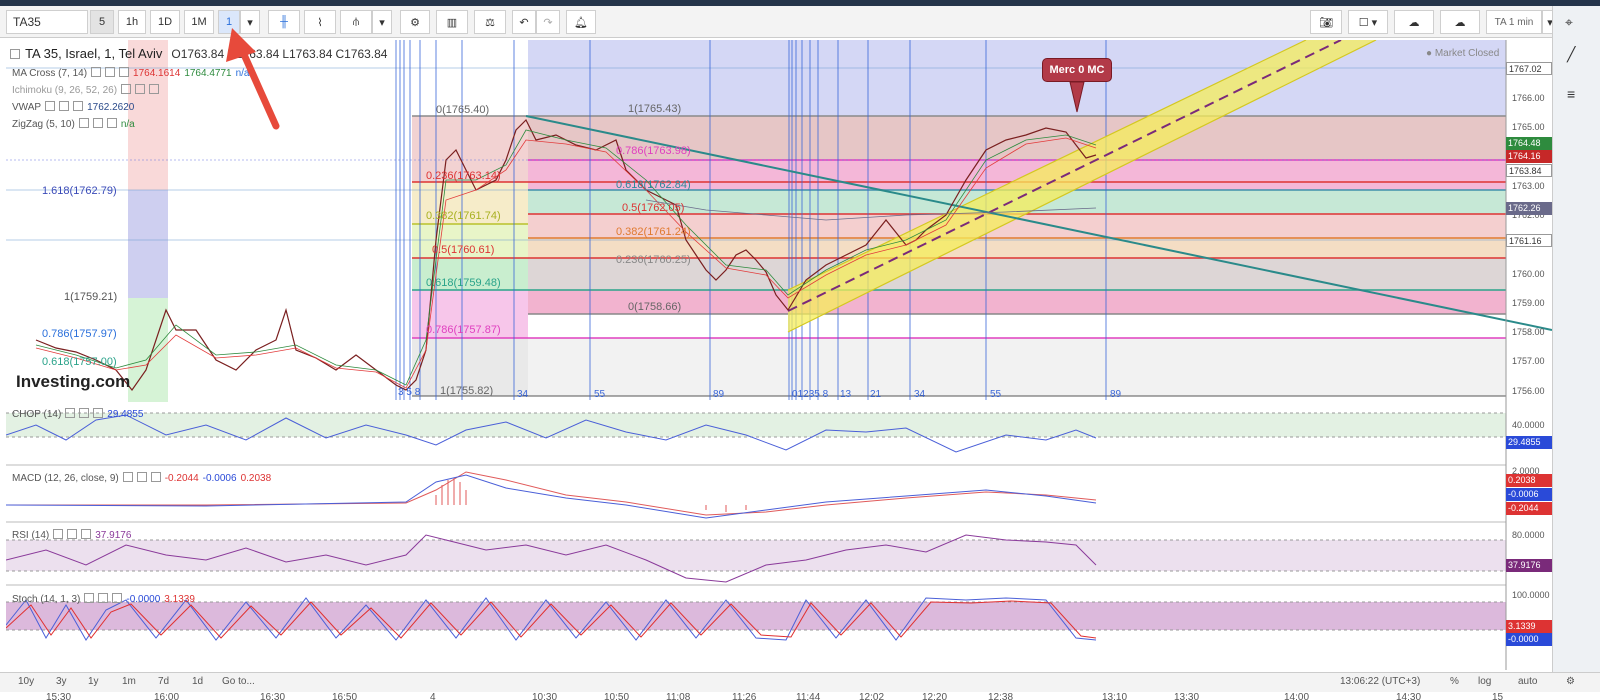  Describe the element at coordinates (75, 107) in the screenshot. I see `legend-vwap: VWAP 1762.2620` at that location.